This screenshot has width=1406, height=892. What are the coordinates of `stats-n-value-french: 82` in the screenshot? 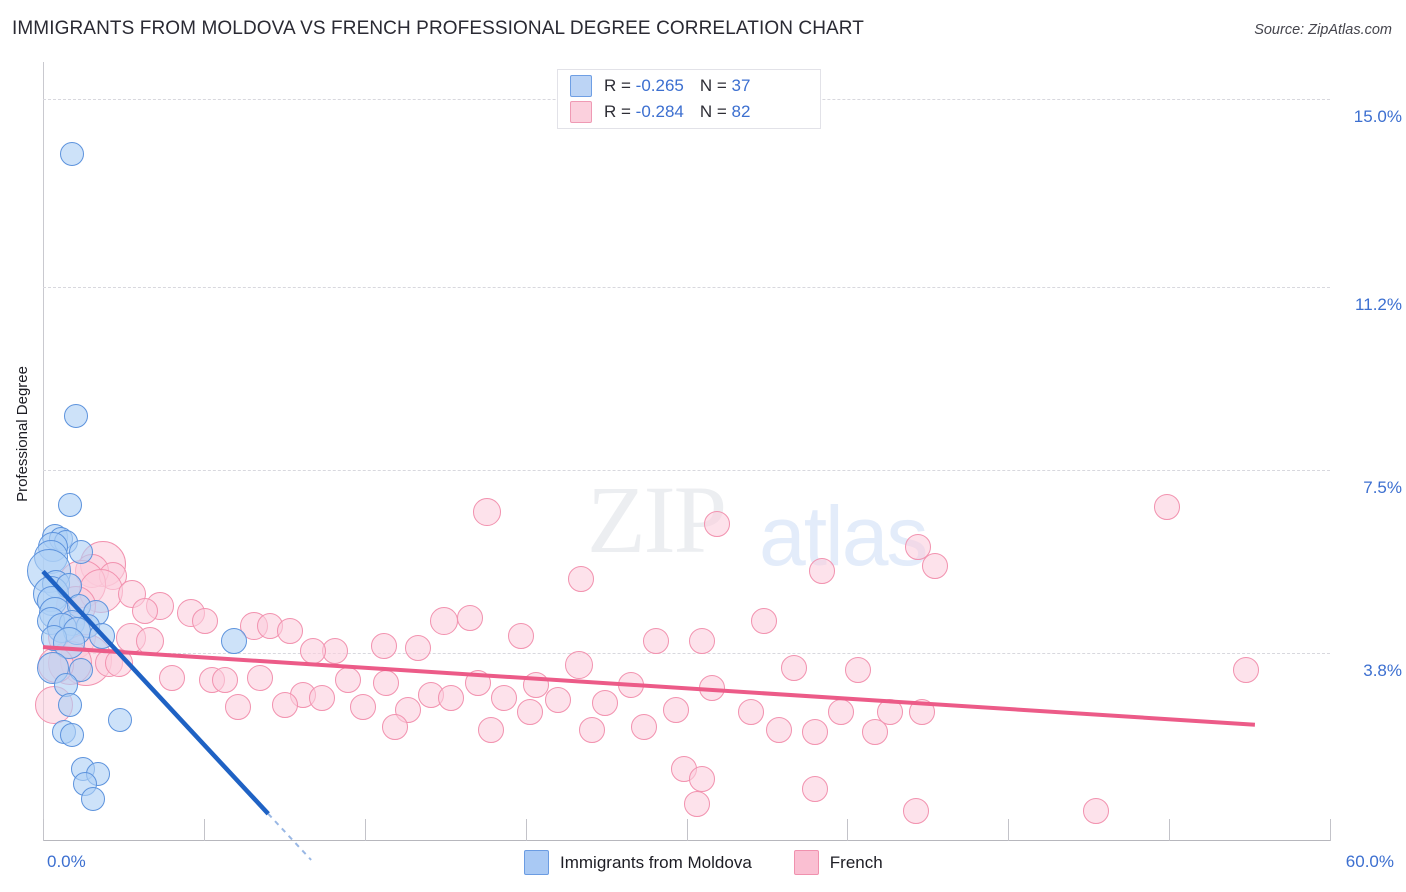 It's located at (741, 111).